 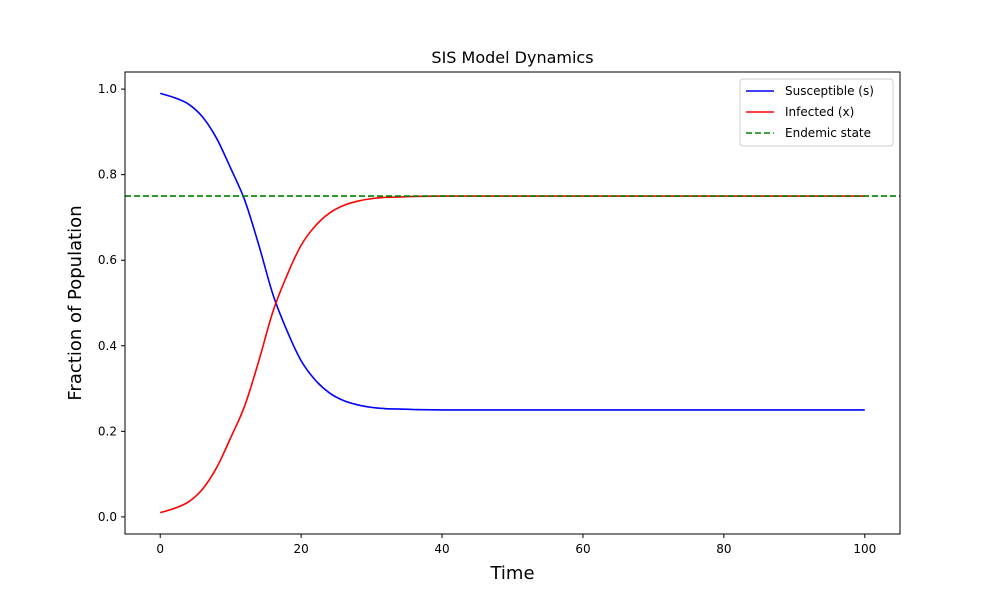 What do you see at coordinates (829, 91) in the screenshot?
I see `legend-label-0: Susceptible (s)` at bounding box center [829, 91].